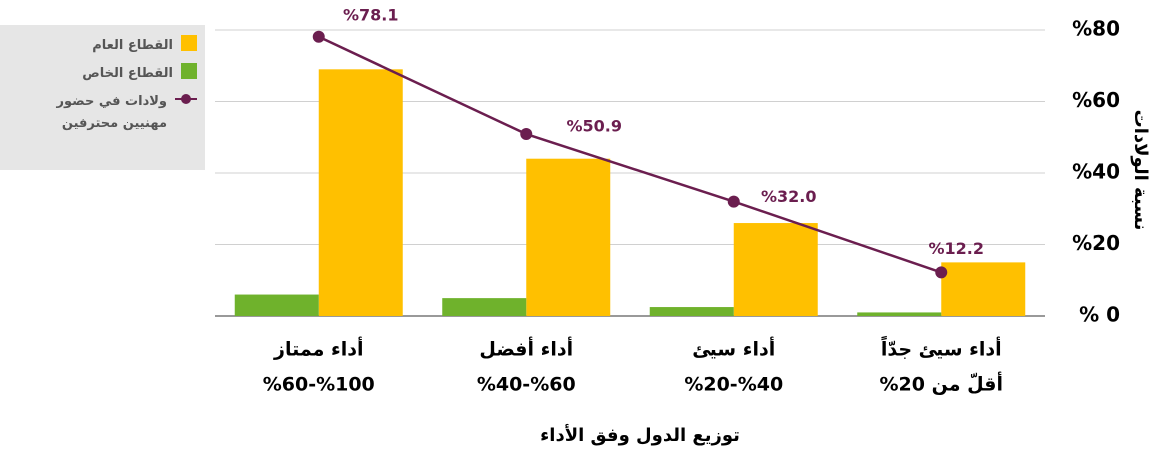 This screenshot has width=1159, height=450. I want to click on y-tick-label: % 0, so click(1099, 315).